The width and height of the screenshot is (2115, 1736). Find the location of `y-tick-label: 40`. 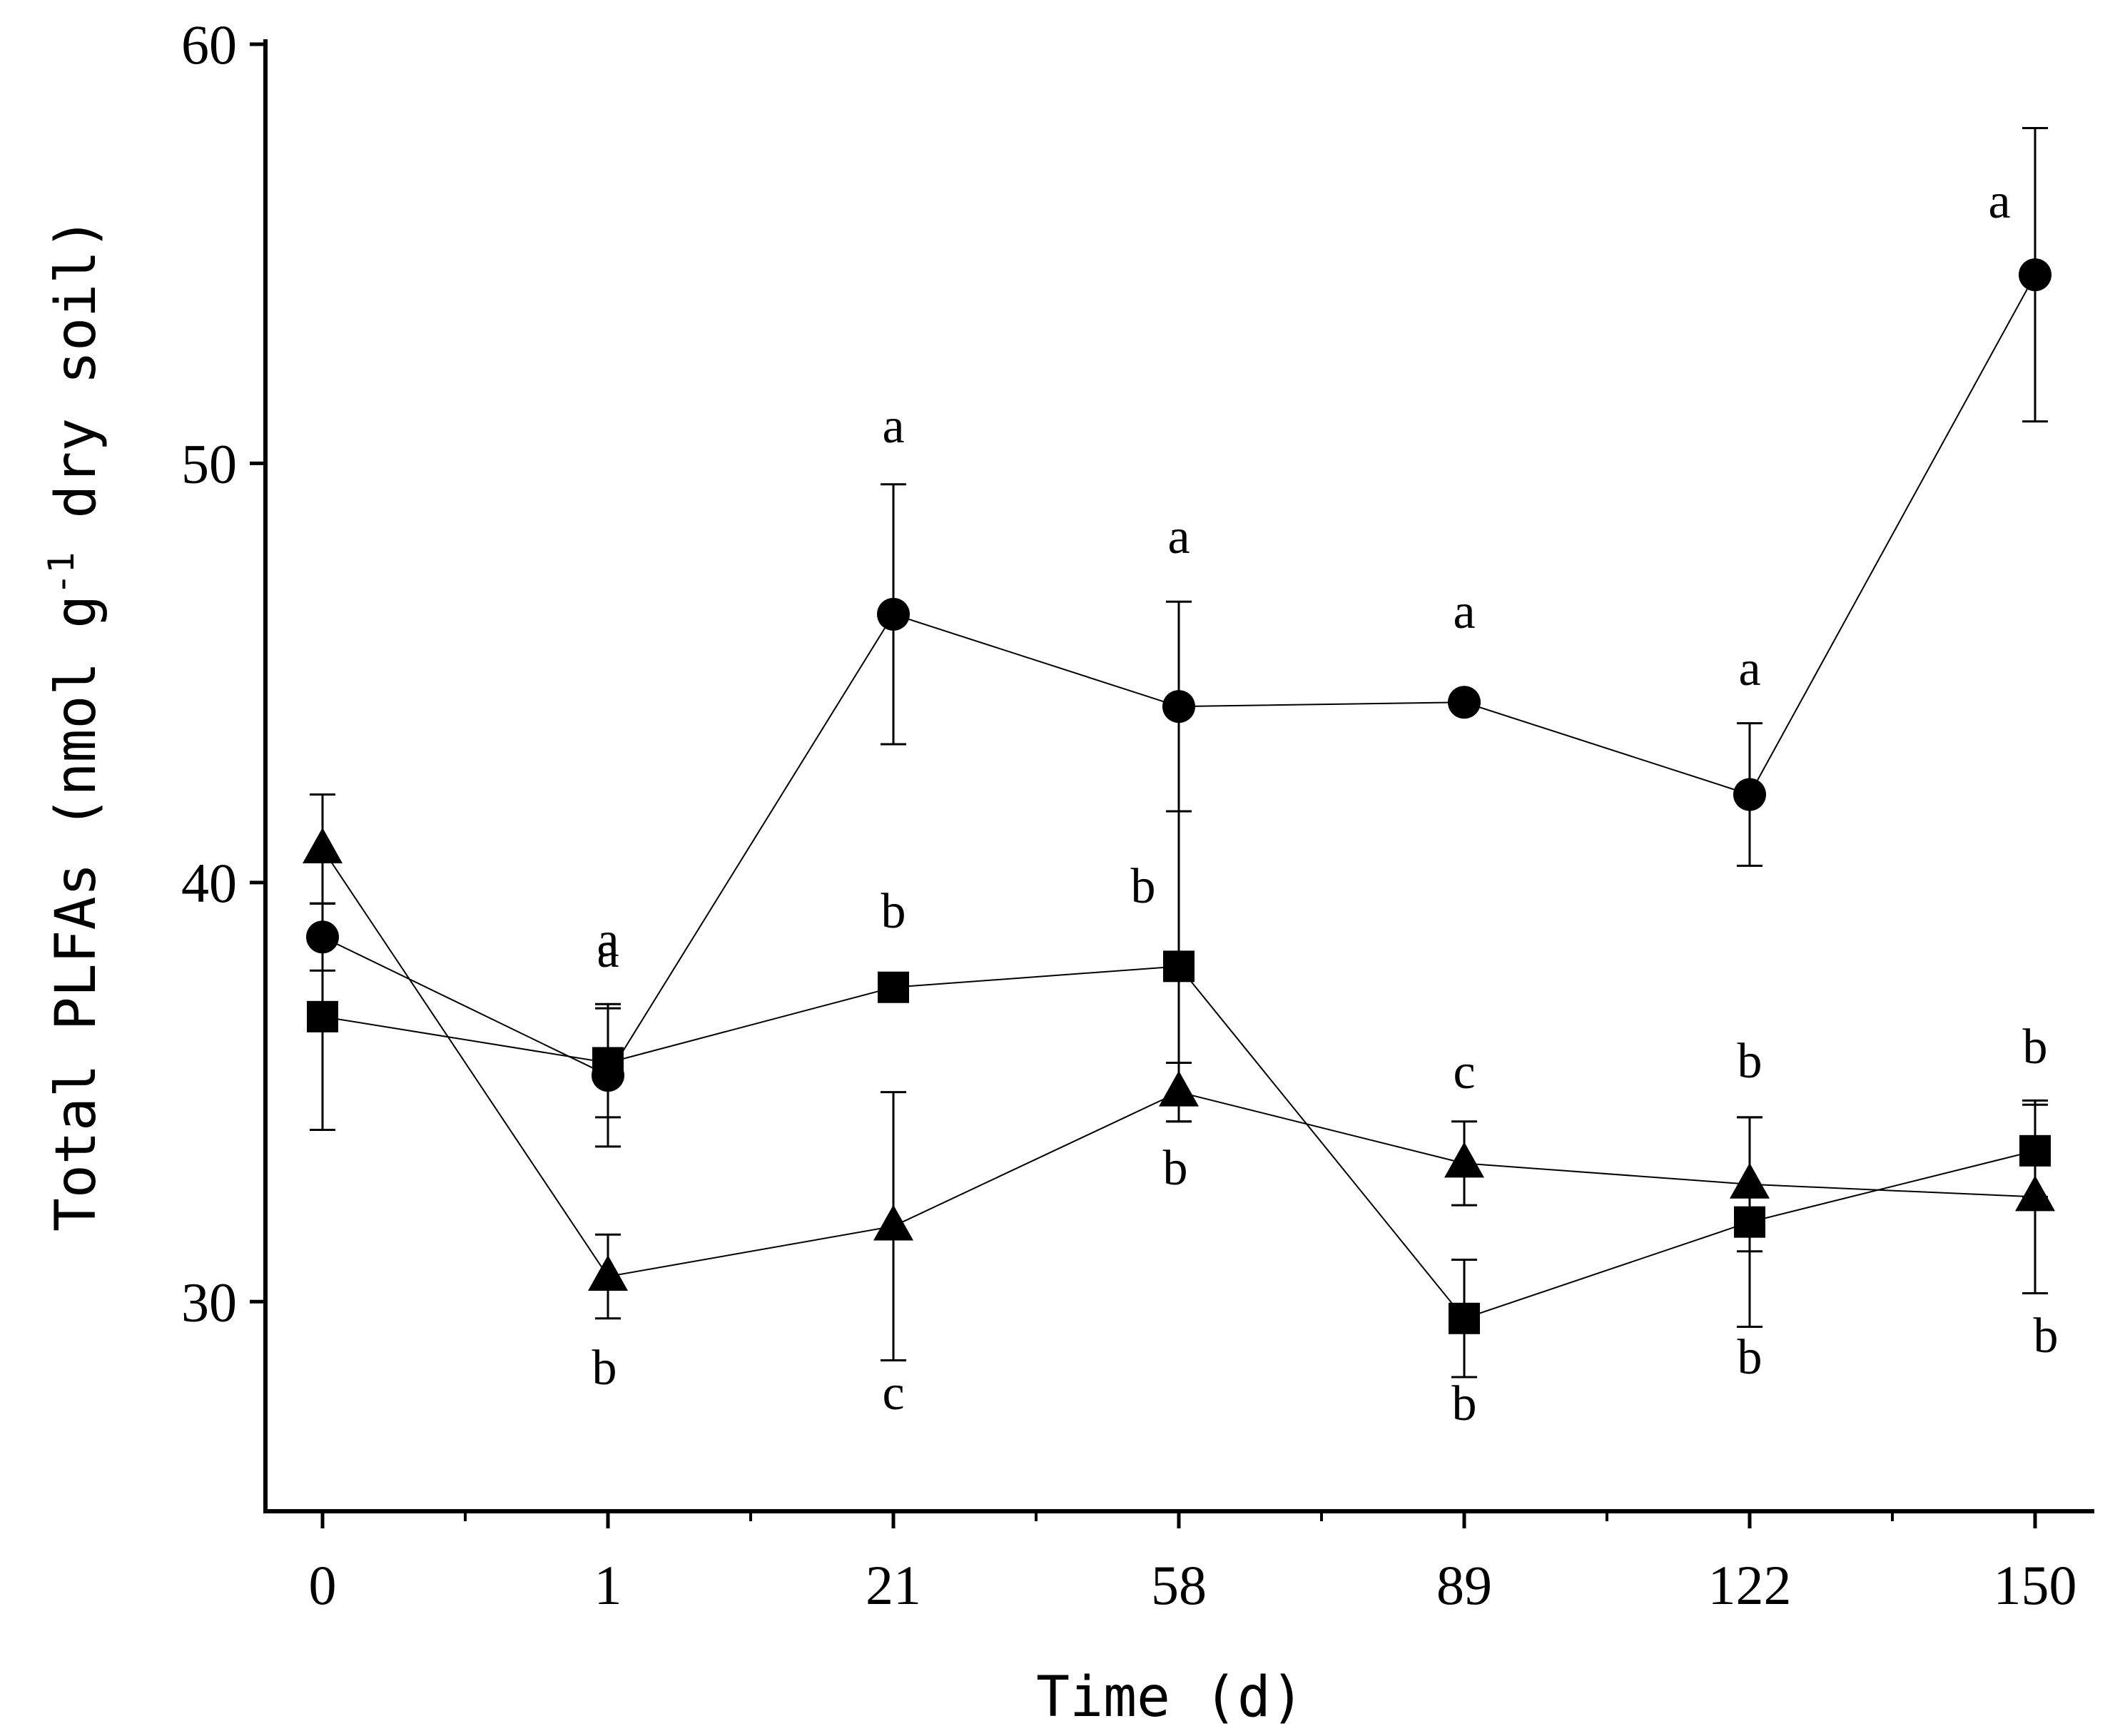

y-tick-label: 40 is located at coordinates (209, 883).